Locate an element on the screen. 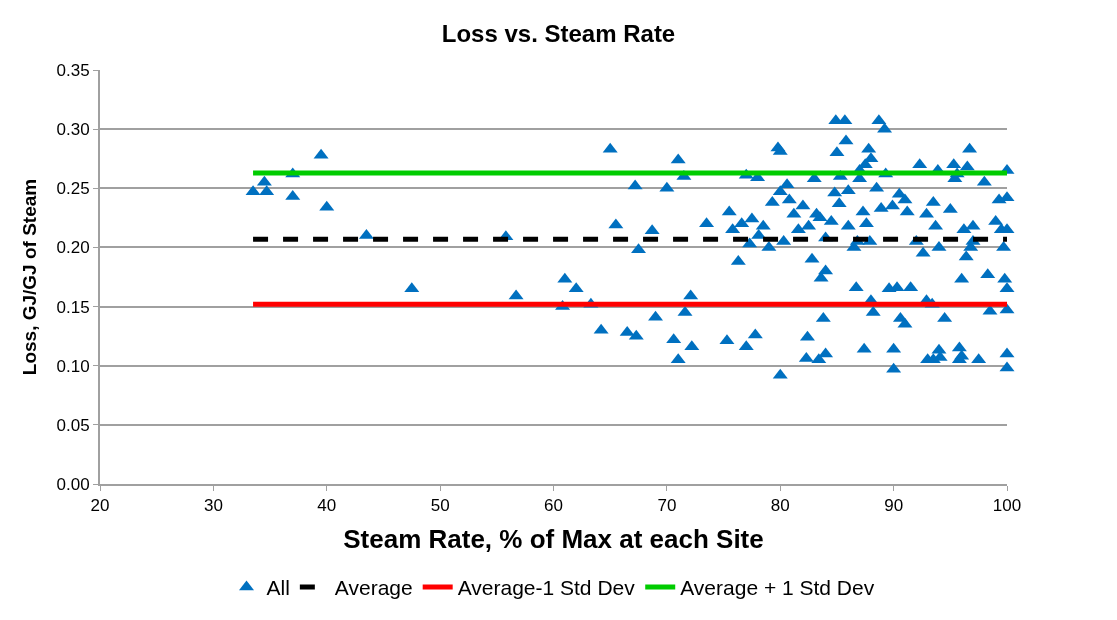 This screenshot has width=1117, height=620. legend-label: Average + 1 Std Dev is located at coordinates (777, 588).